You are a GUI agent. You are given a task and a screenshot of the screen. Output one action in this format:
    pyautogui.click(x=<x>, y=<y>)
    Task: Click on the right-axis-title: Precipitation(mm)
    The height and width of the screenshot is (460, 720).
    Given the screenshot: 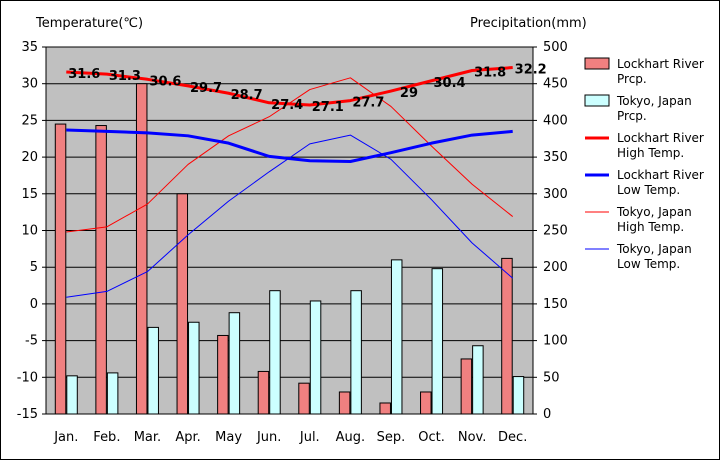 What is the action you would take?
    pyautogui.click(x=528, y=23)
    